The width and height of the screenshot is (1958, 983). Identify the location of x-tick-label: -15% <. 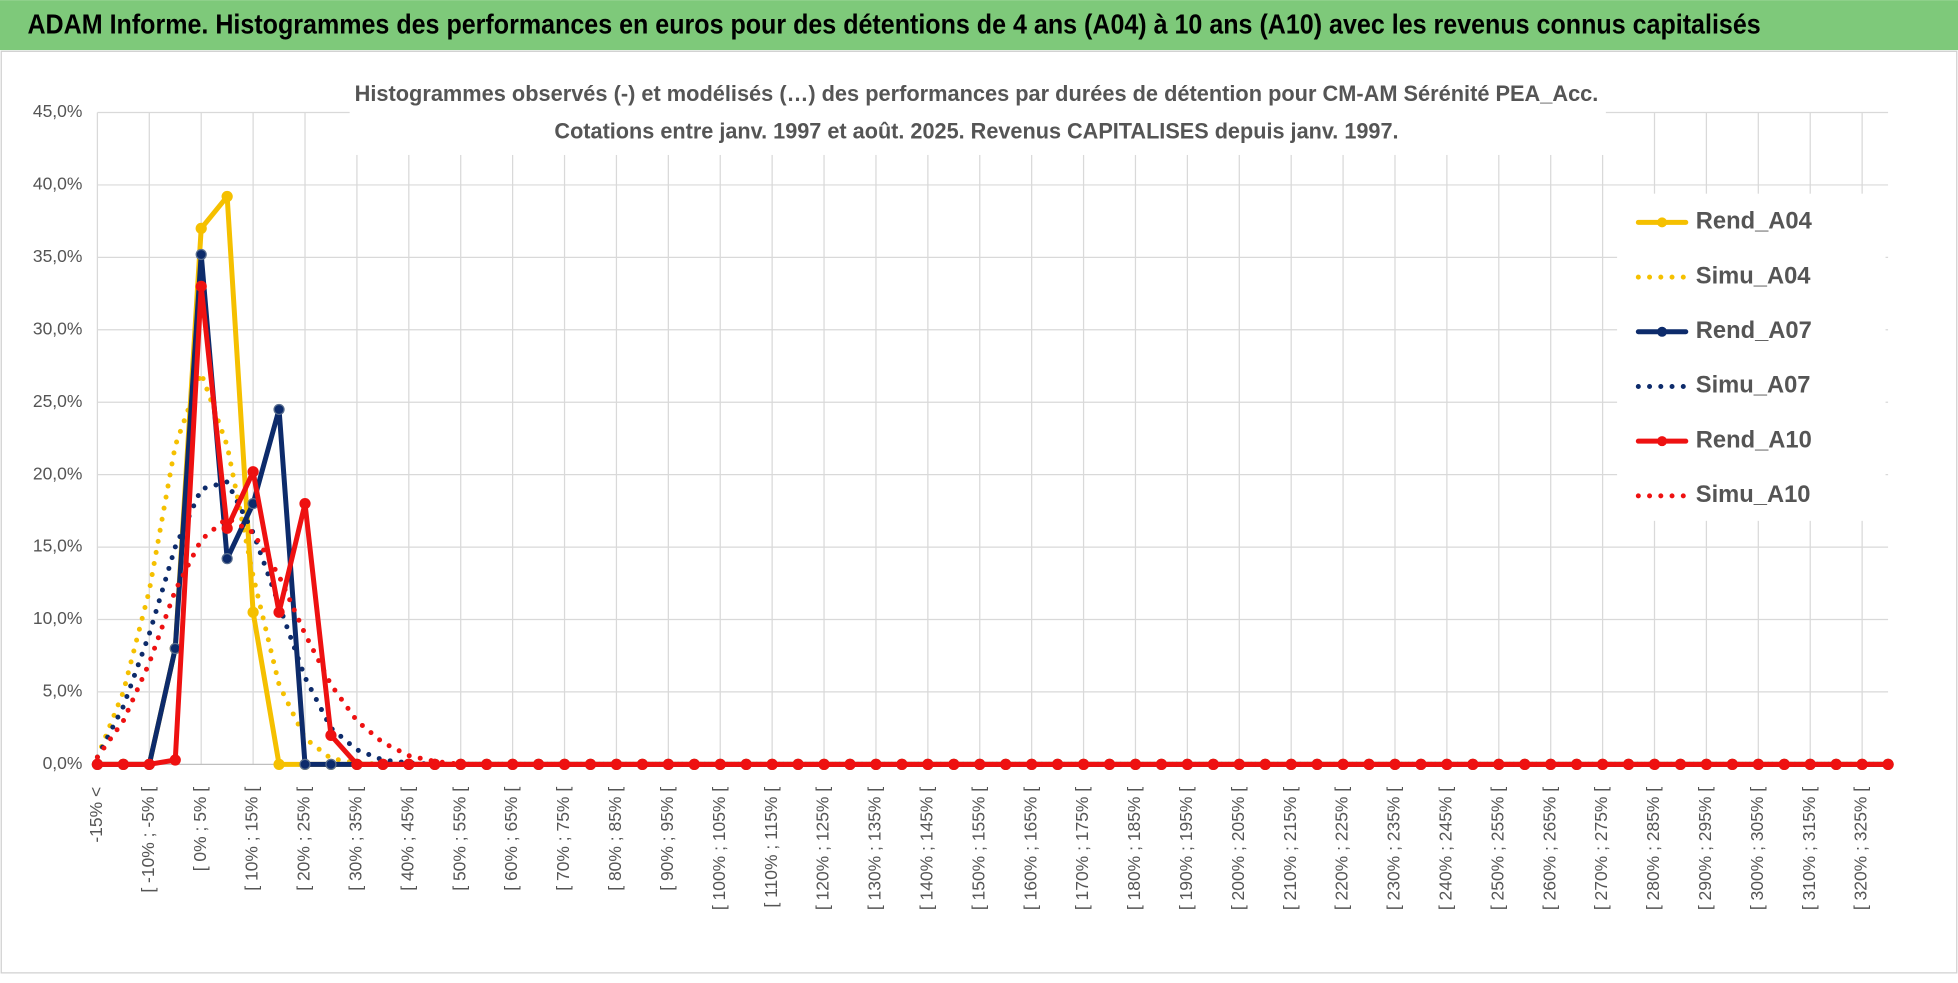
(96, 815).